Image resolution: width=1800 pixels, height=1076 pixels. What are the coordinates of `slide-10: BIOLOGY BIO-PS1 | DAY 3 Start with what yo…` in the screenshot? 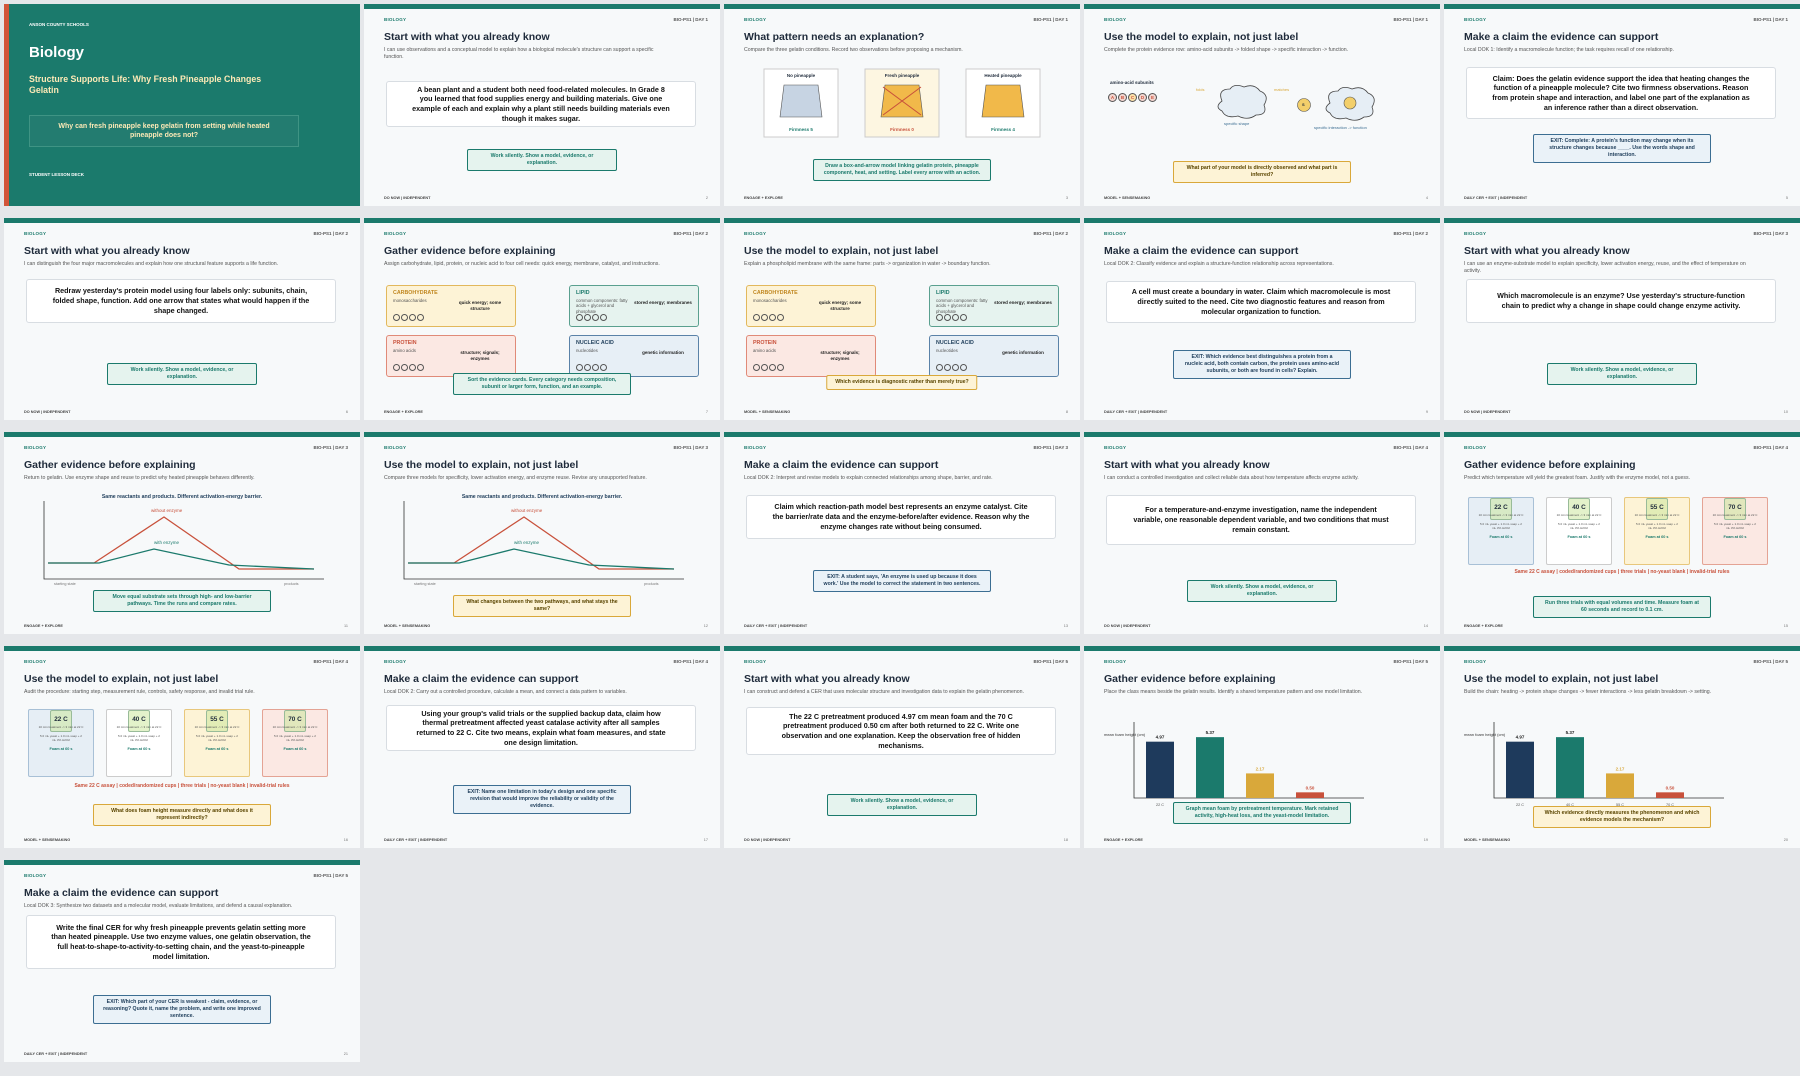 It's located at (1622, 319).